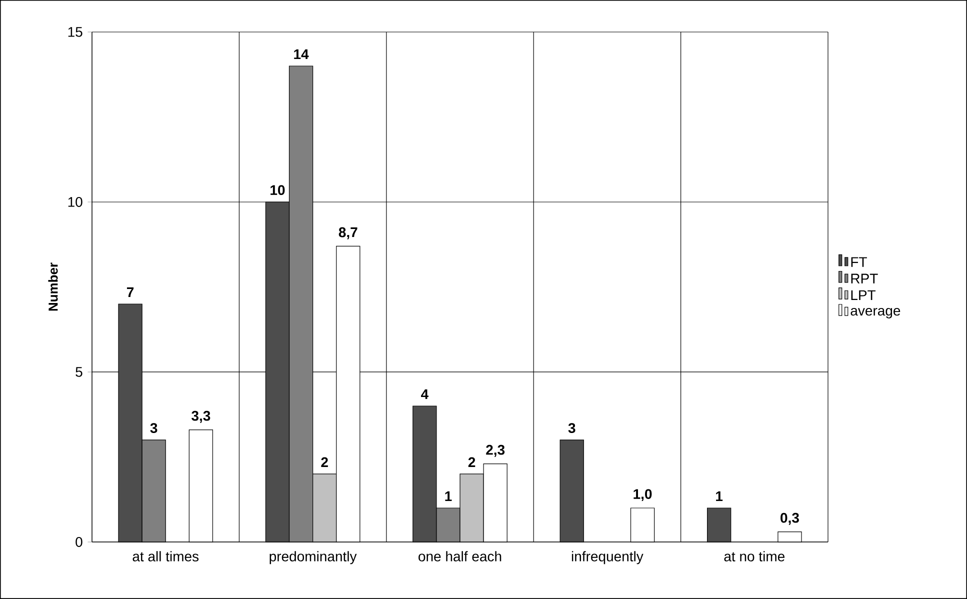  I want to click on data-label: 14, so click(301, 54).